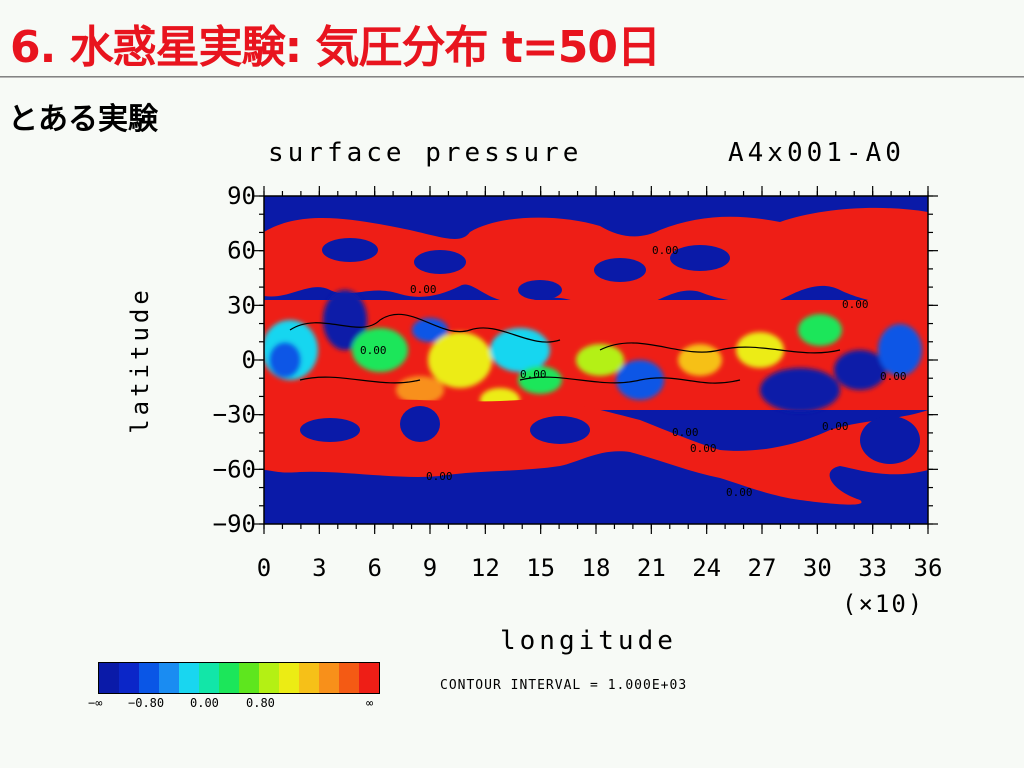  What do you see at coordinates (512, 77) in the screenshot?
I see `title-divider` at bounding box center [512, 77].